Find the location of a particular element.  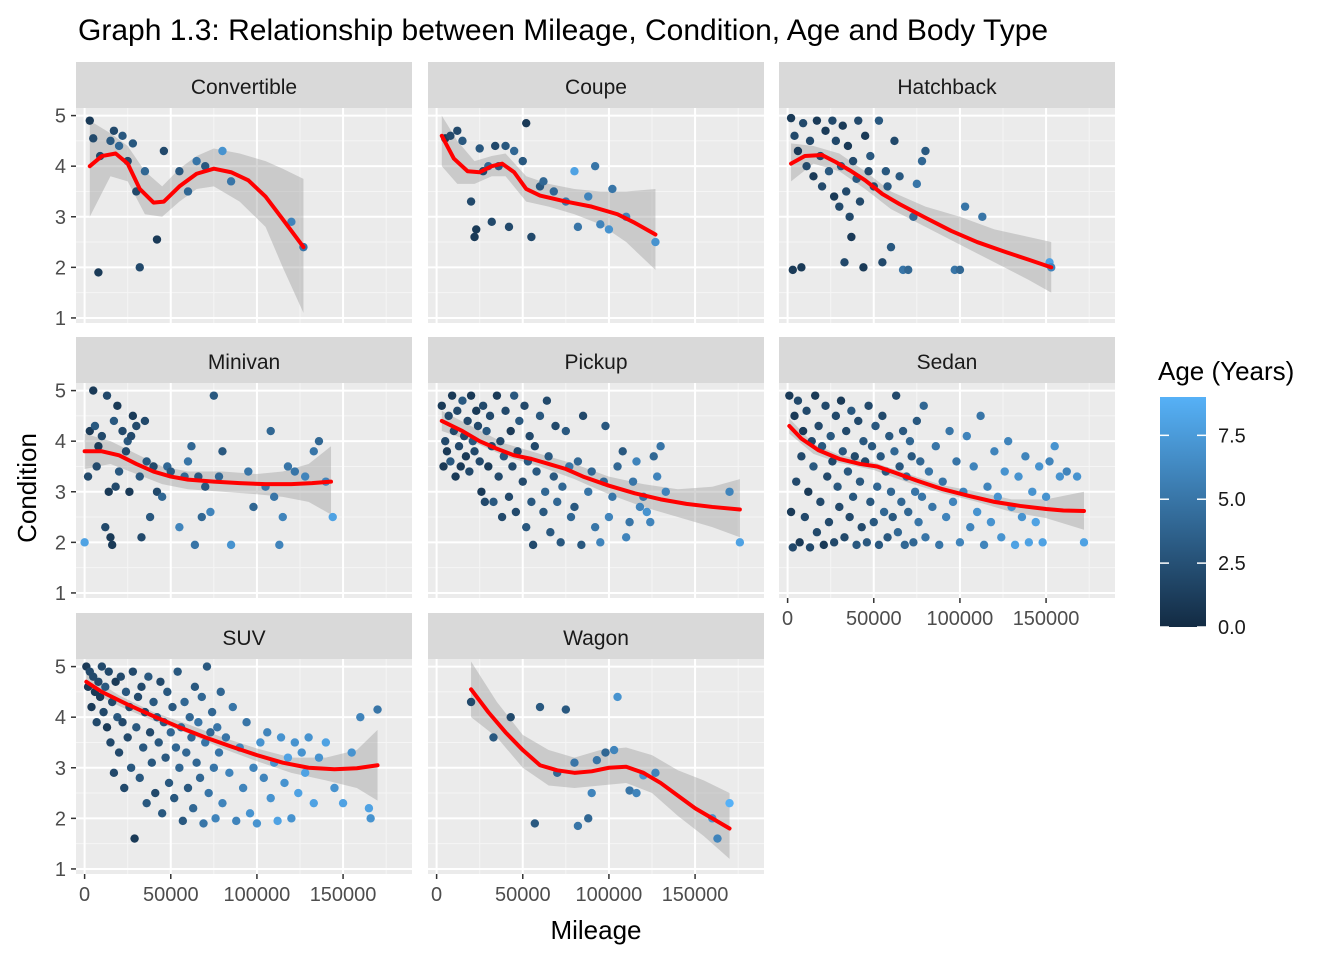

legend-tick-label: 2.5 is located at coordinates (1232, 564).